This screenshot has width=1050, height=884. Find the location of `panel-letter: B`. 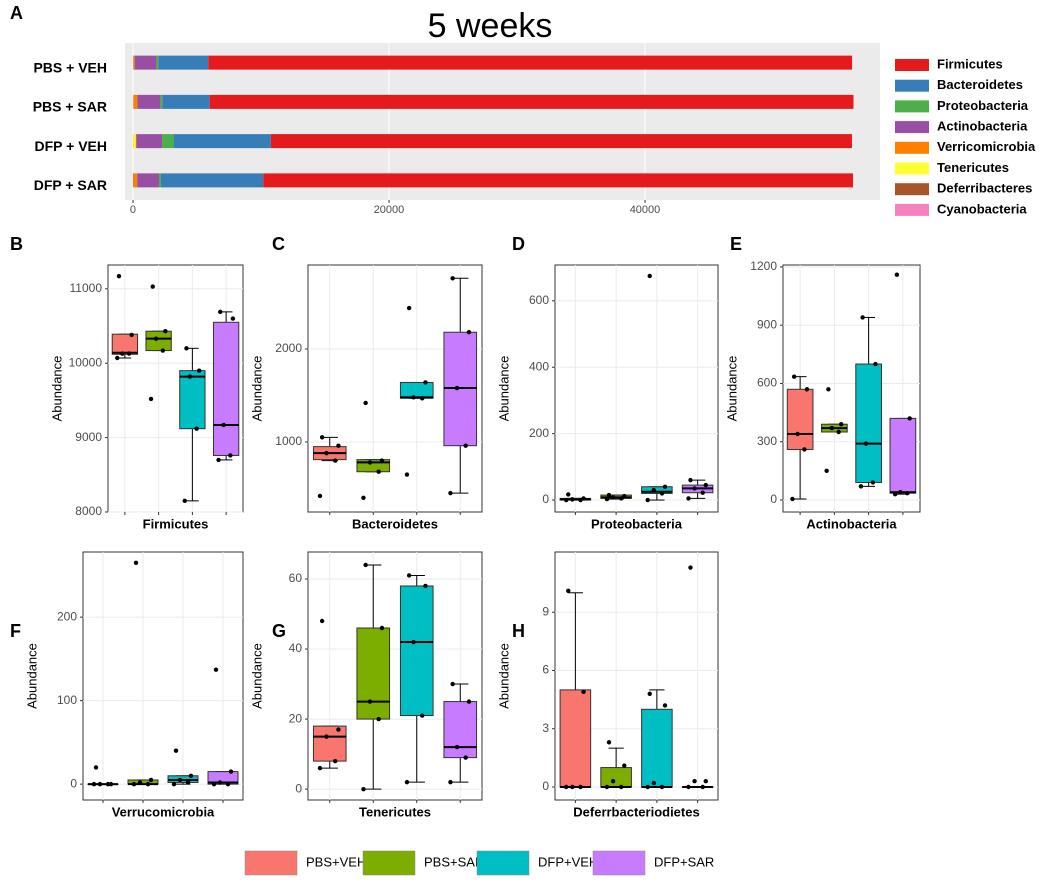

panel-letter: B is located at coordinates (16, 244).